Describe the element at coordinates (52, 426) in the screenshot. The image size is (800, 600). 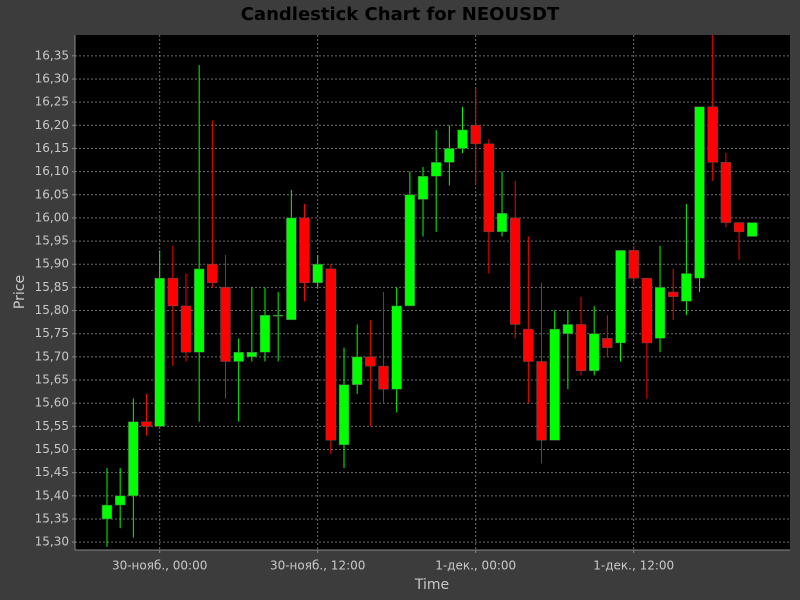
I see `y-tick-label: 15,55` at that location.